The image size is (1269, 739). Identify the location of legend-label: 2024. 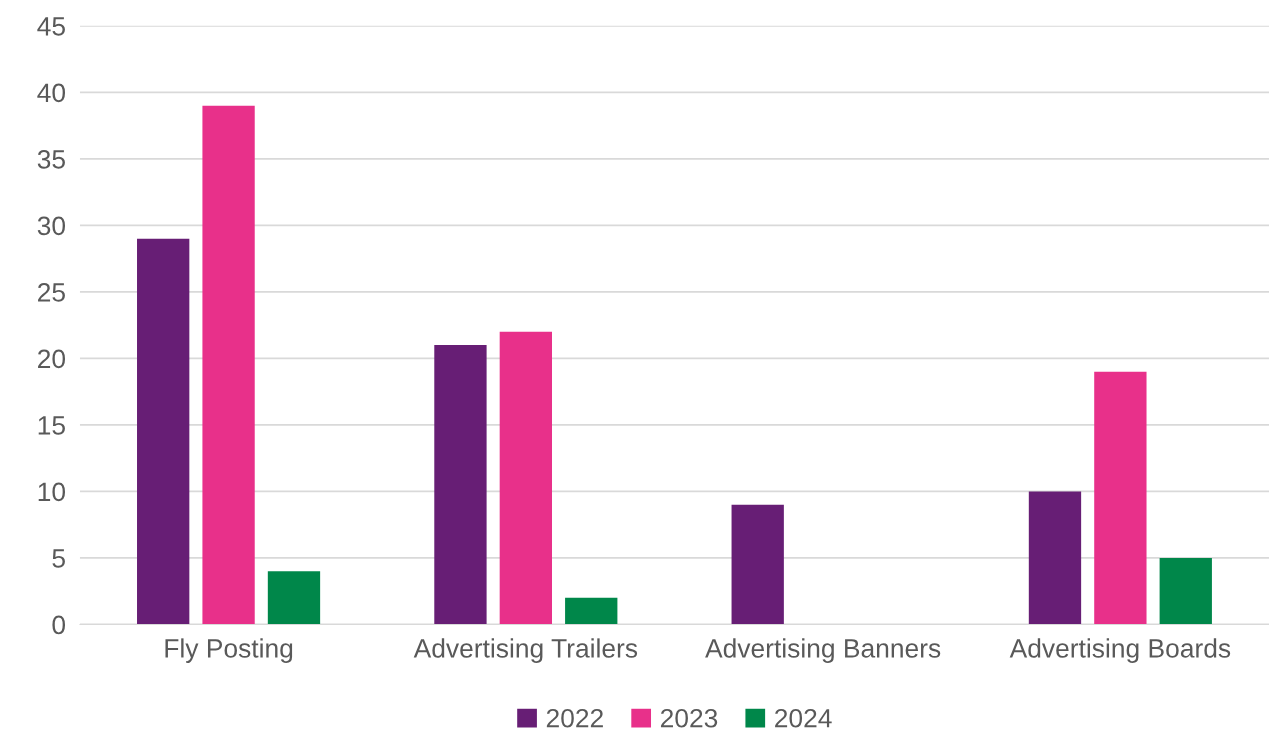
(803, 718).